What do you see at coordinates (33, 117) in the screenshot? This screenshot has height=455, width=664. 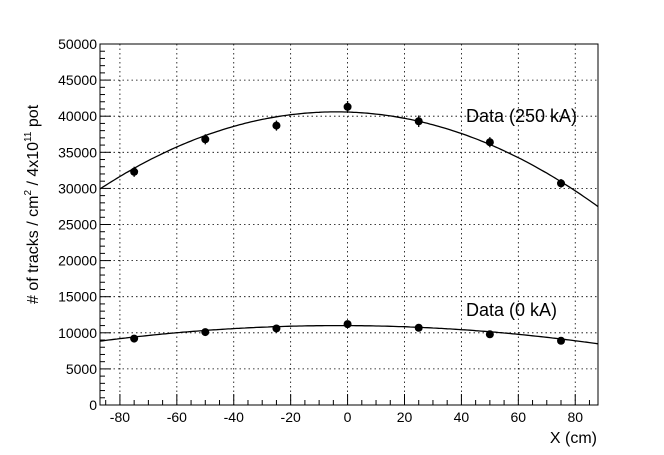 I see `y-axis-label-end: pot` at bounding box center [33, 117].